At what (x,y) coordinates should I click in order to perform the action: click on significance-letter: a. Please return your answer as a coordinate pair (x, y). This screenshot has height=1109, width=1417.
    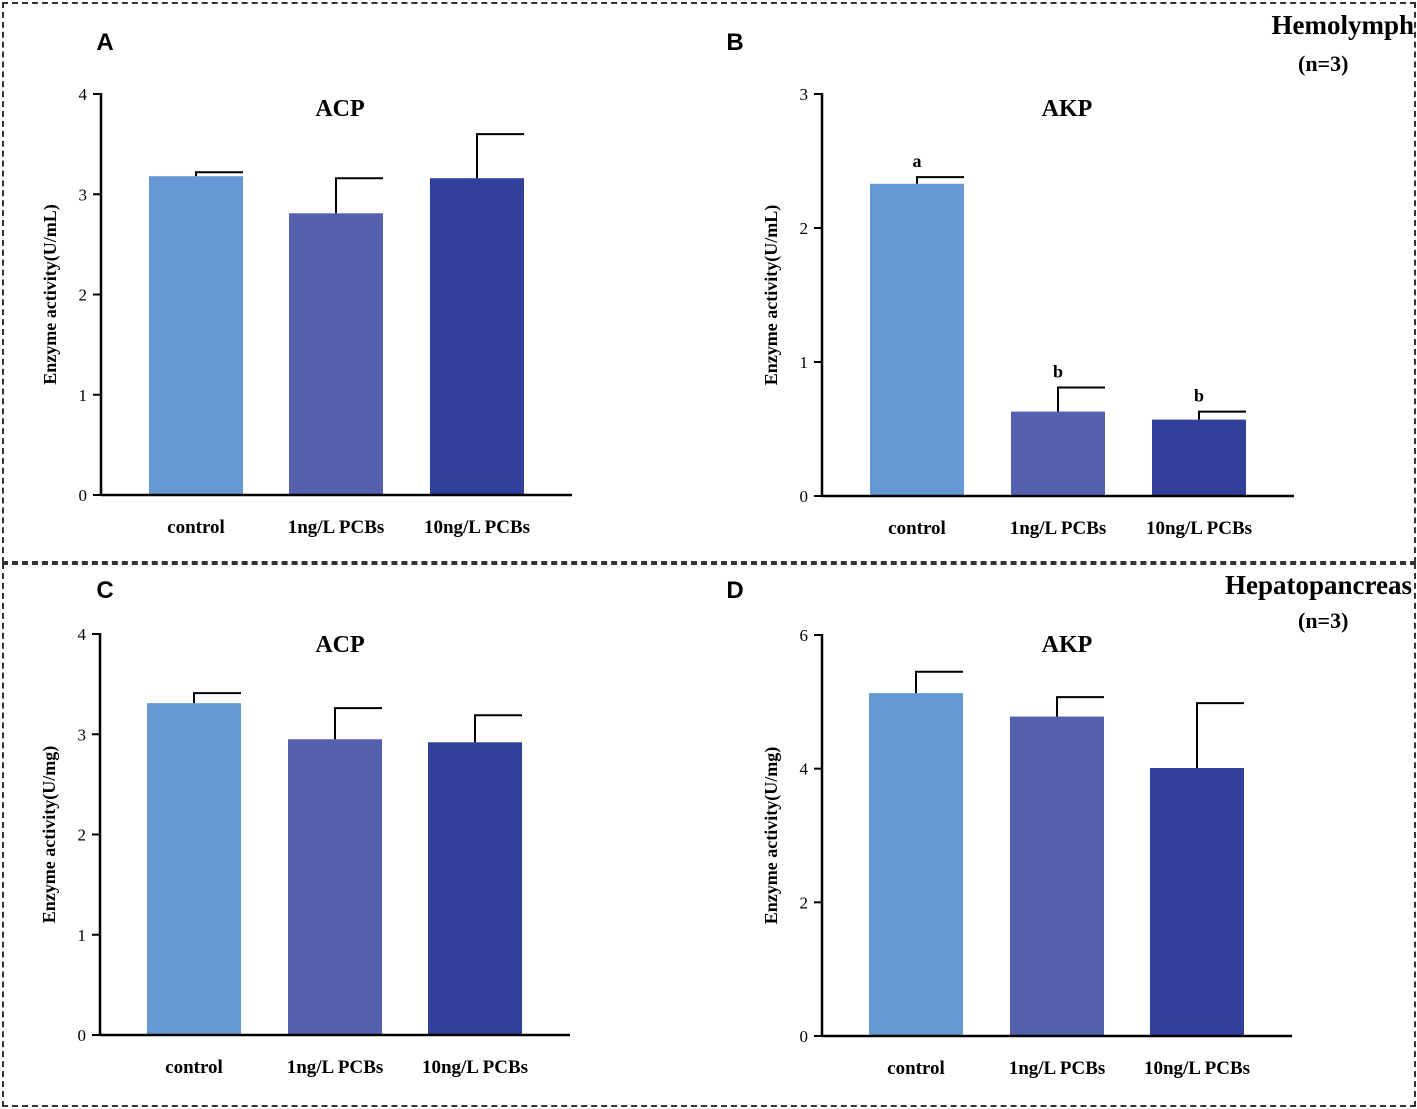
    Looking at the image, I should click on (917, 161).